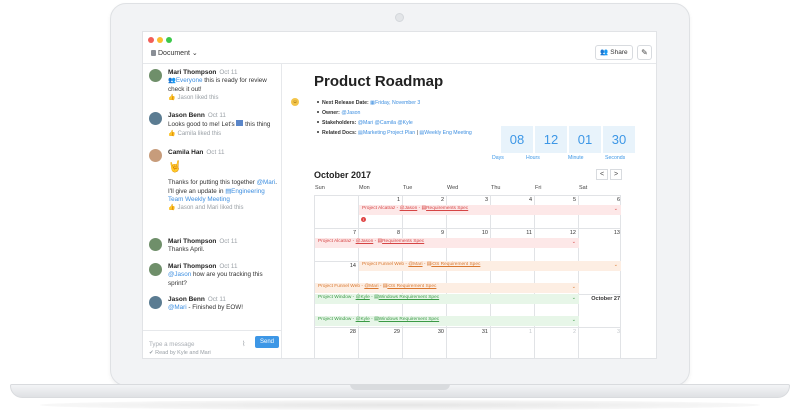  What do you see at coordinates (572, 233) in the screenshot?
I see `day-number: 12` at bounding box center [572, 233].